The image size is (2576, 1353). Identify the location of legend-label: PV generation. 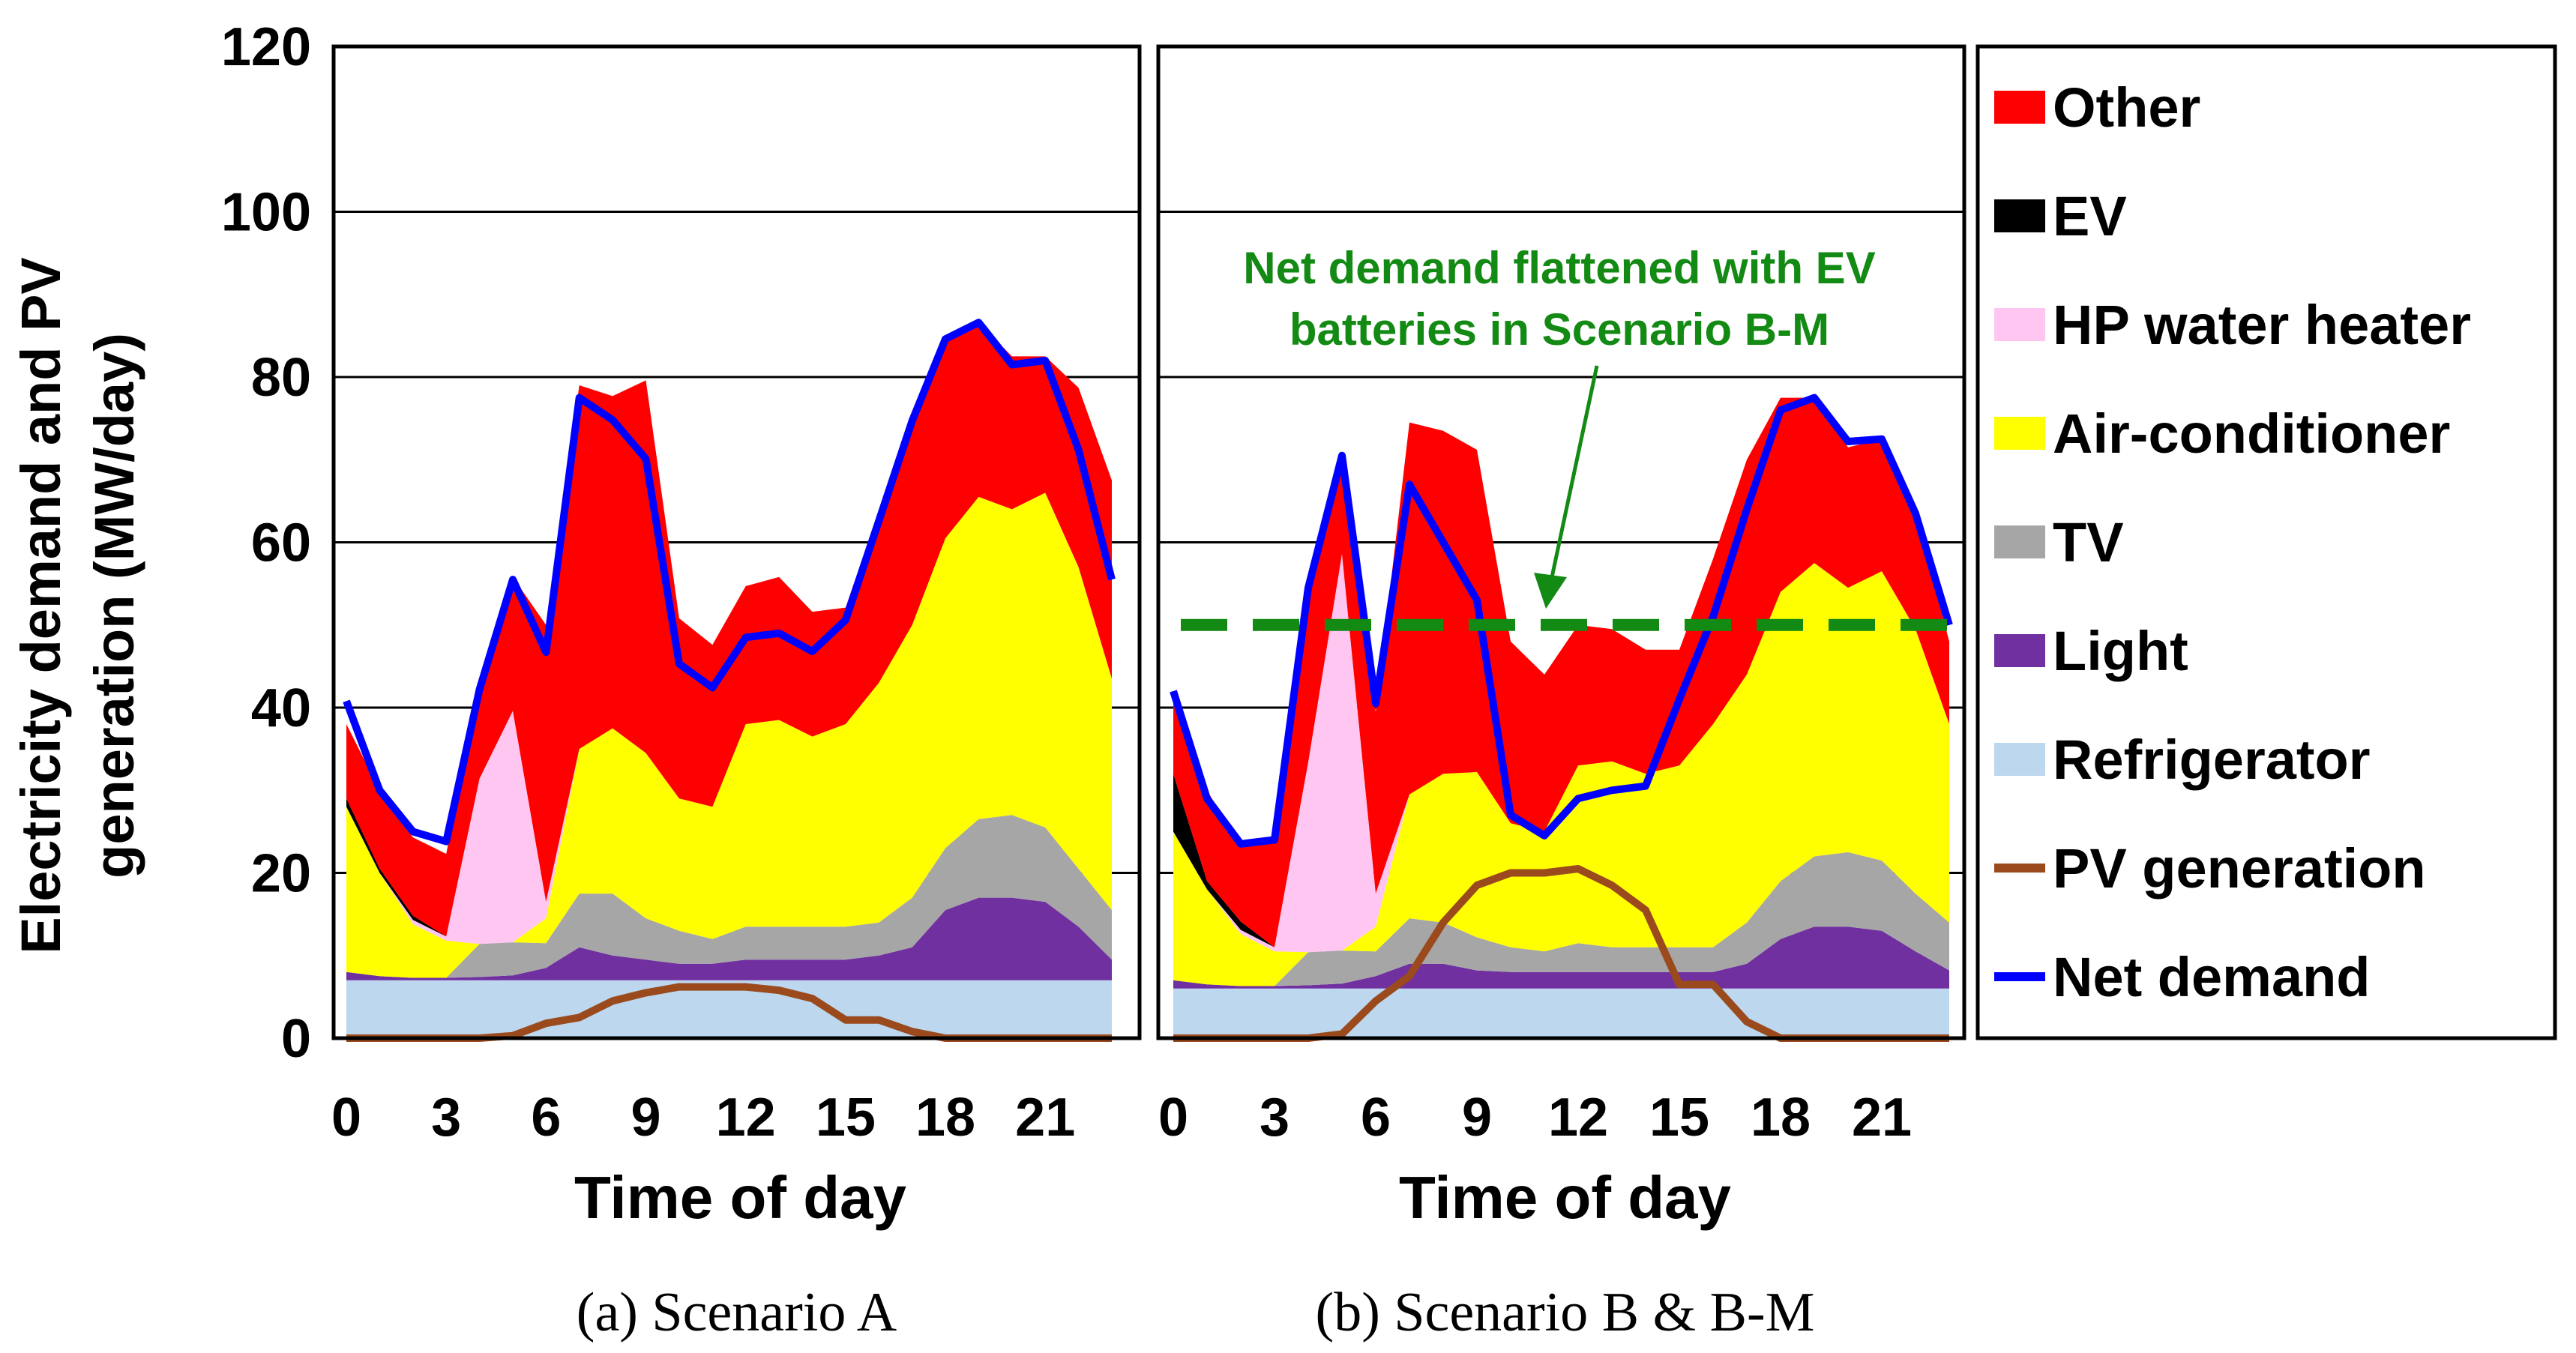
(2240, 868).